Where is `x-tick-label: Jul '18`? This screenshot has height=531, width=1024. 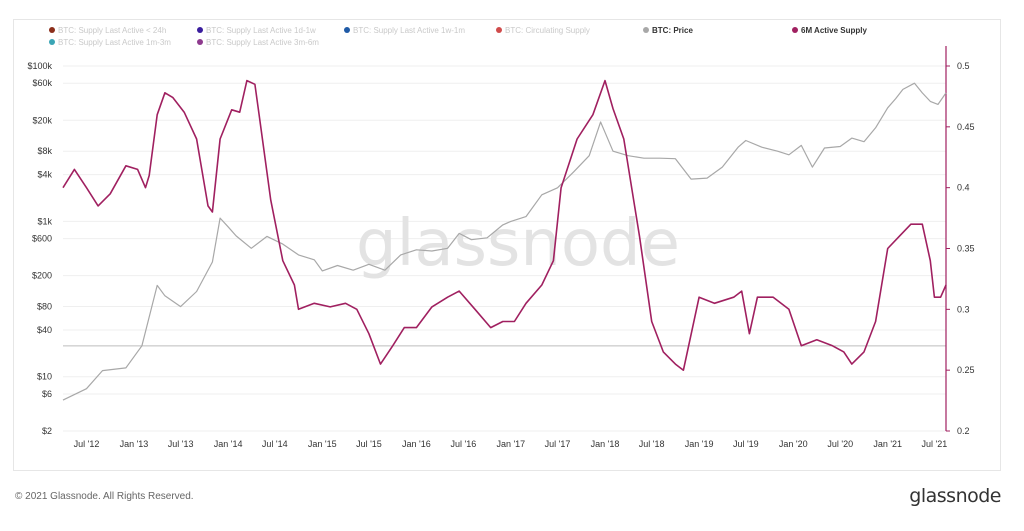
x-tick-label: Jul '18 is located at coordinates (652, 444).